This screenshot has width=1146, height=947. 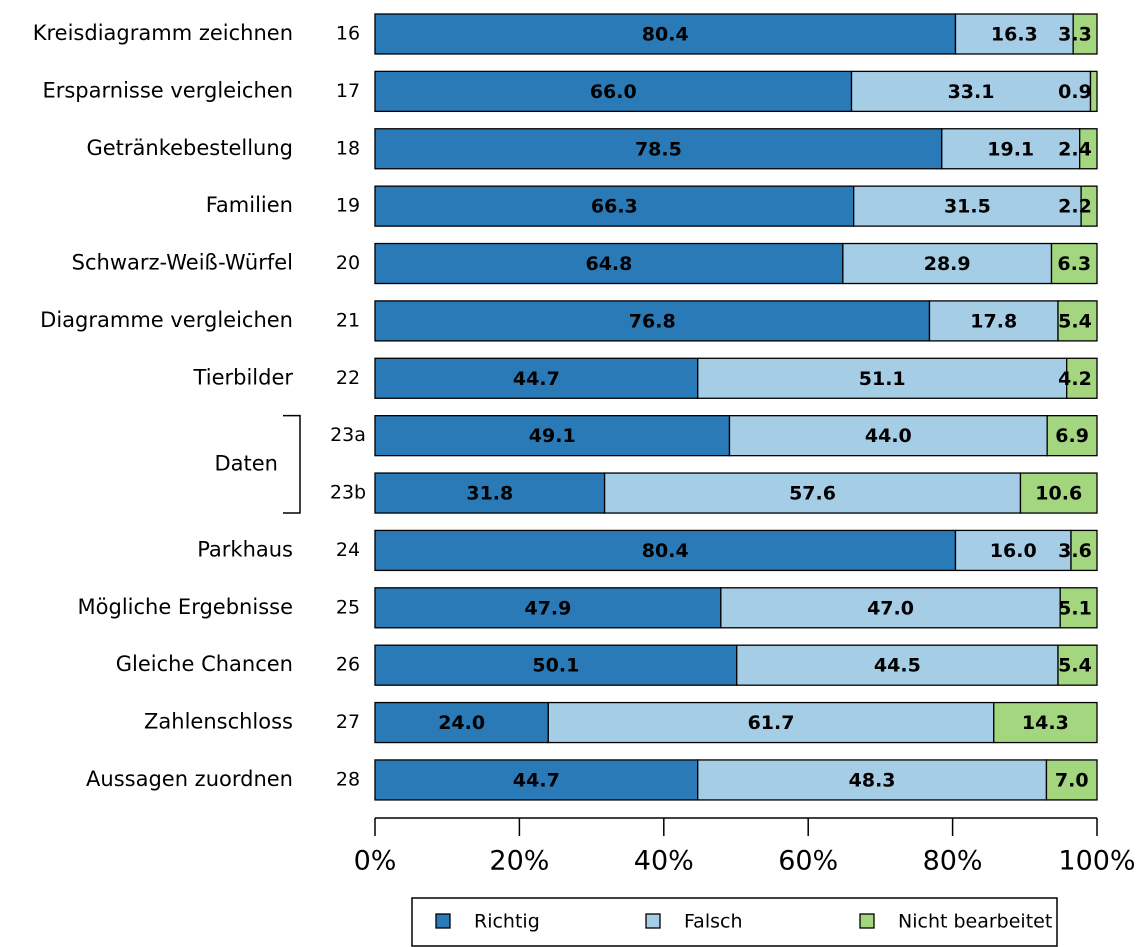 I want to click on value-label: 47.9, so click(x=547, y=608).